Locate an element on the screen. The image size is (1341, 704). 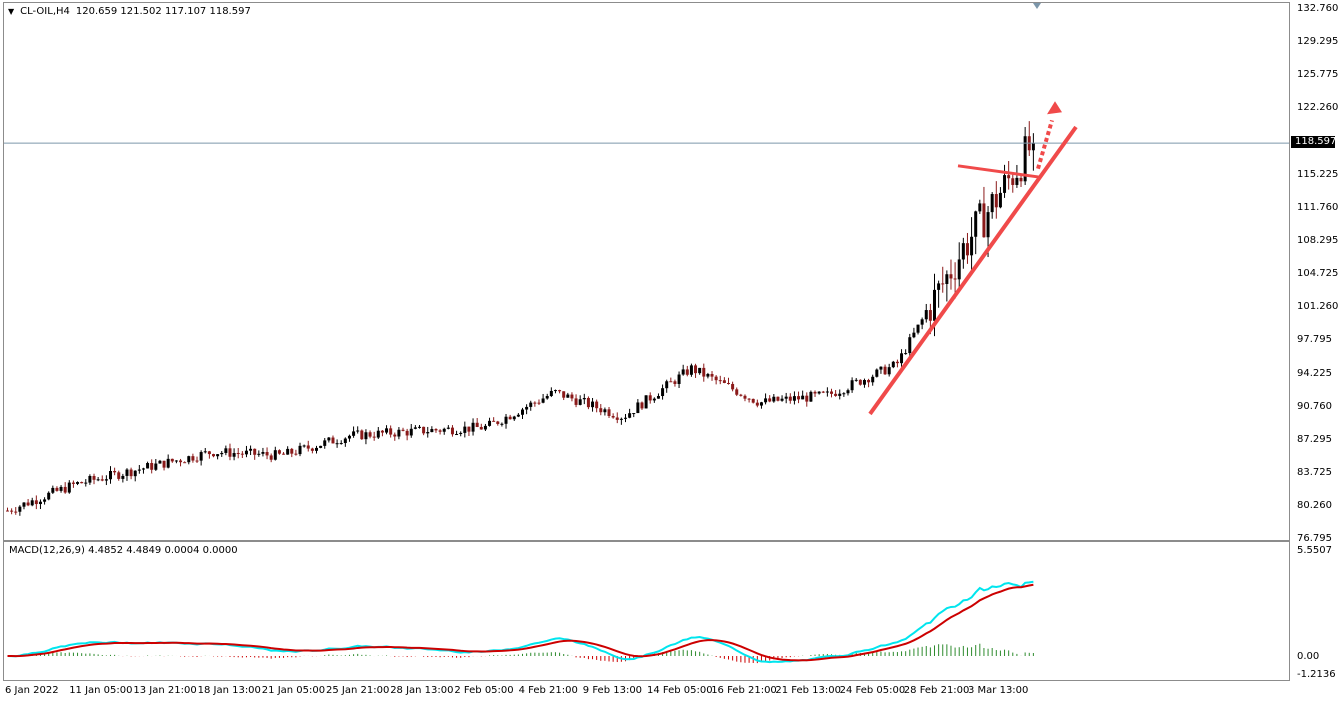
current-price-tag: 118.597 is located at coordinates (1313, 142).